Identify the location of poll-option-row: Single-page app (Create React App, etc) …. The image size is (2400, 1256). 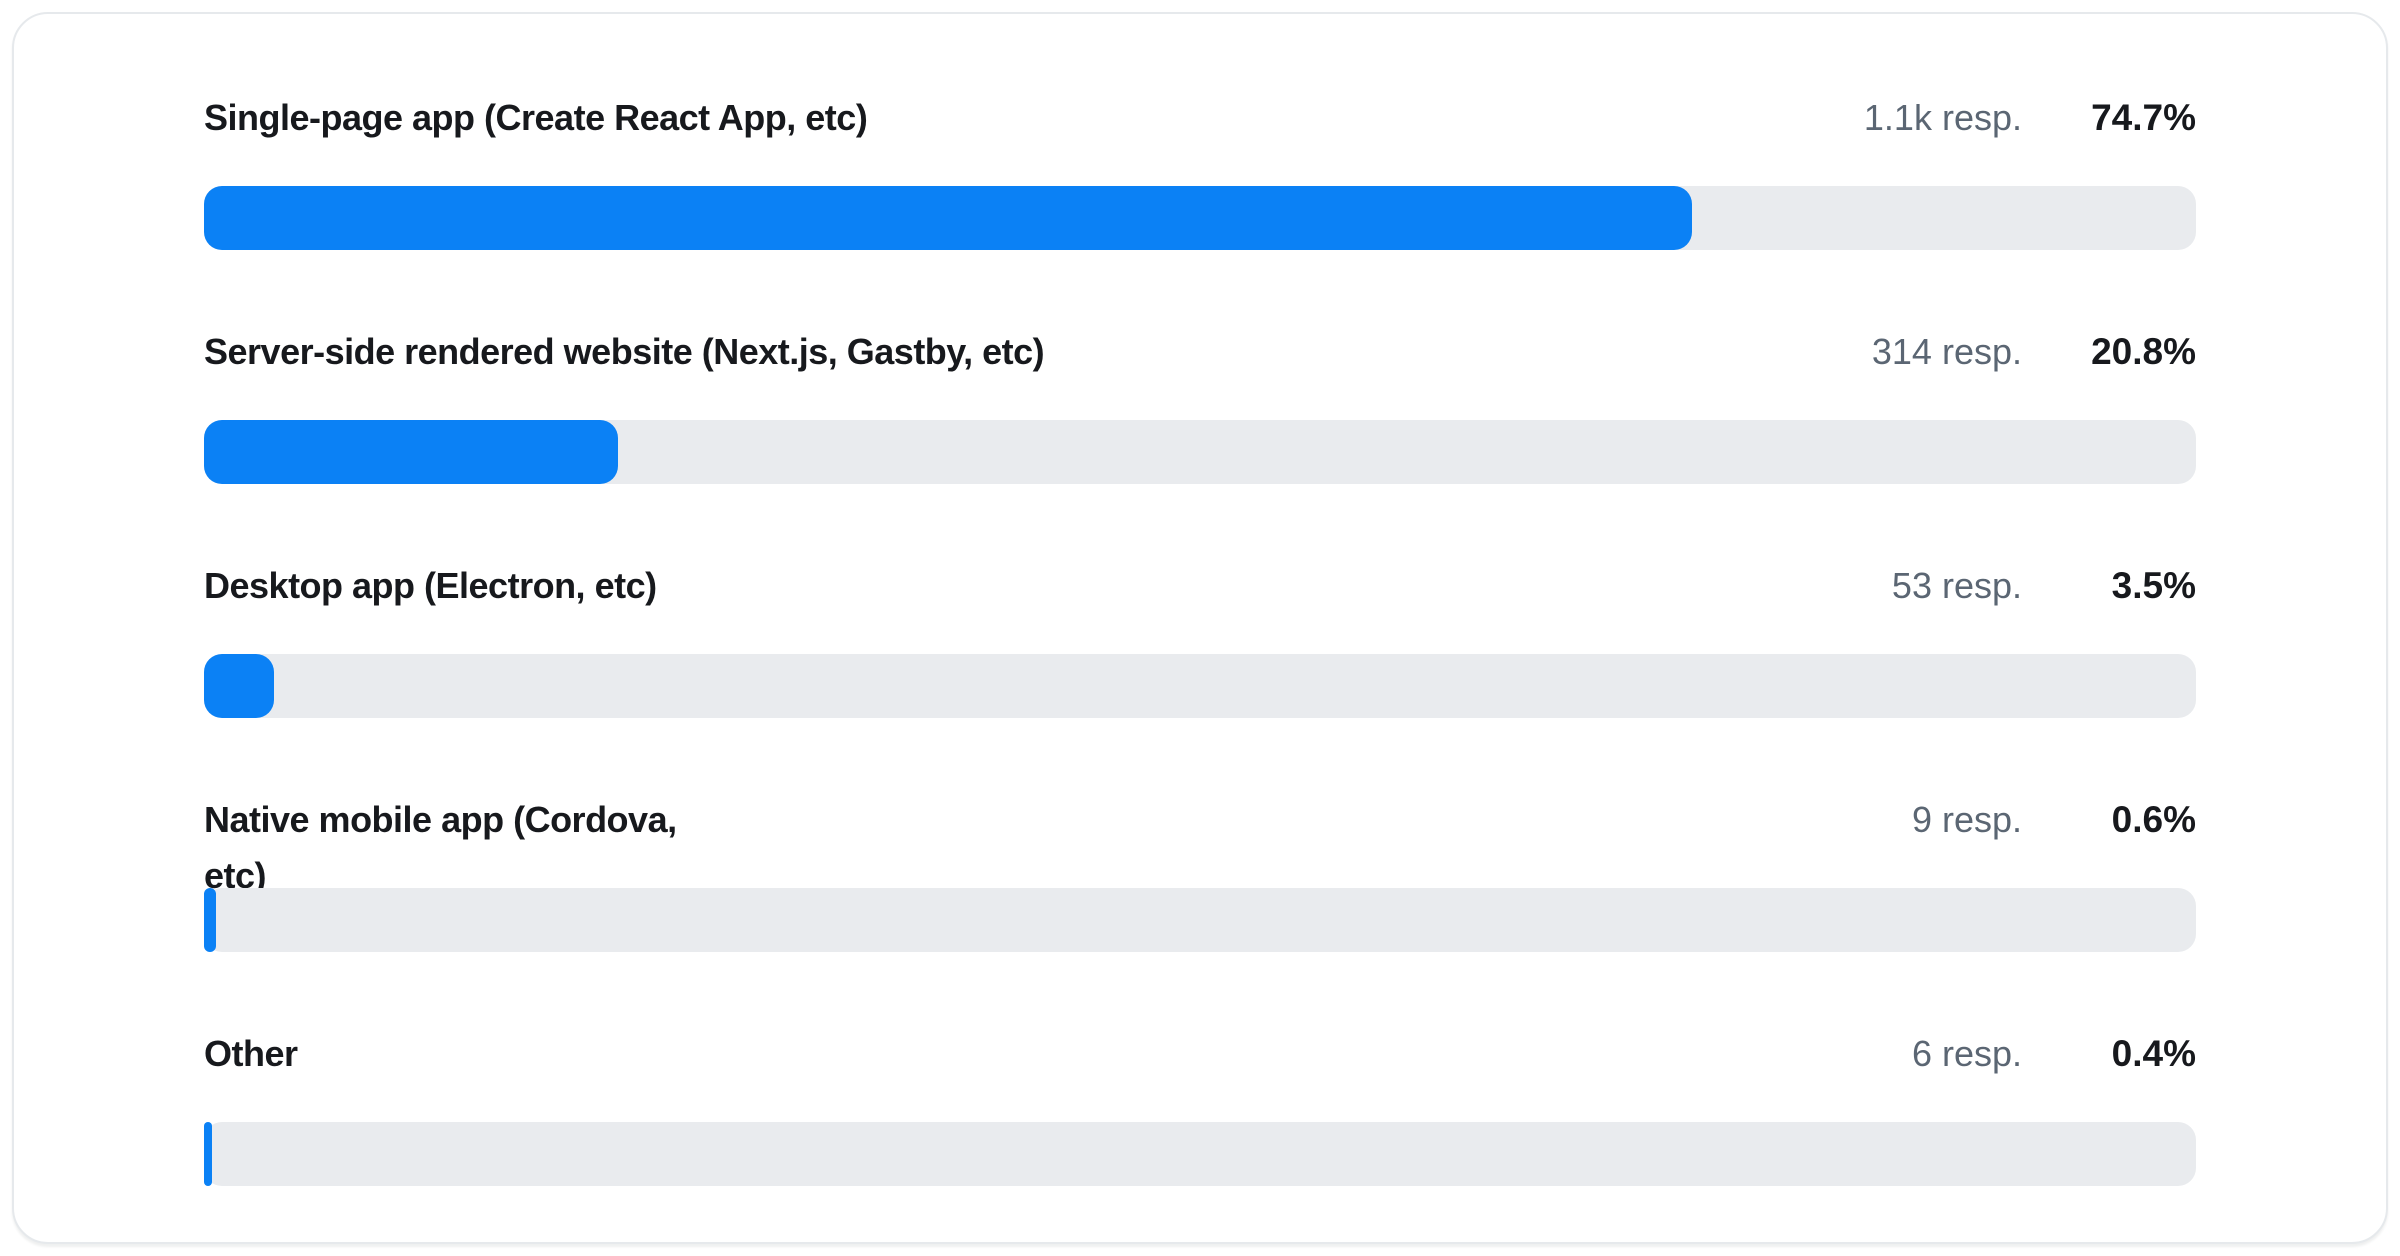
(1200, 170).